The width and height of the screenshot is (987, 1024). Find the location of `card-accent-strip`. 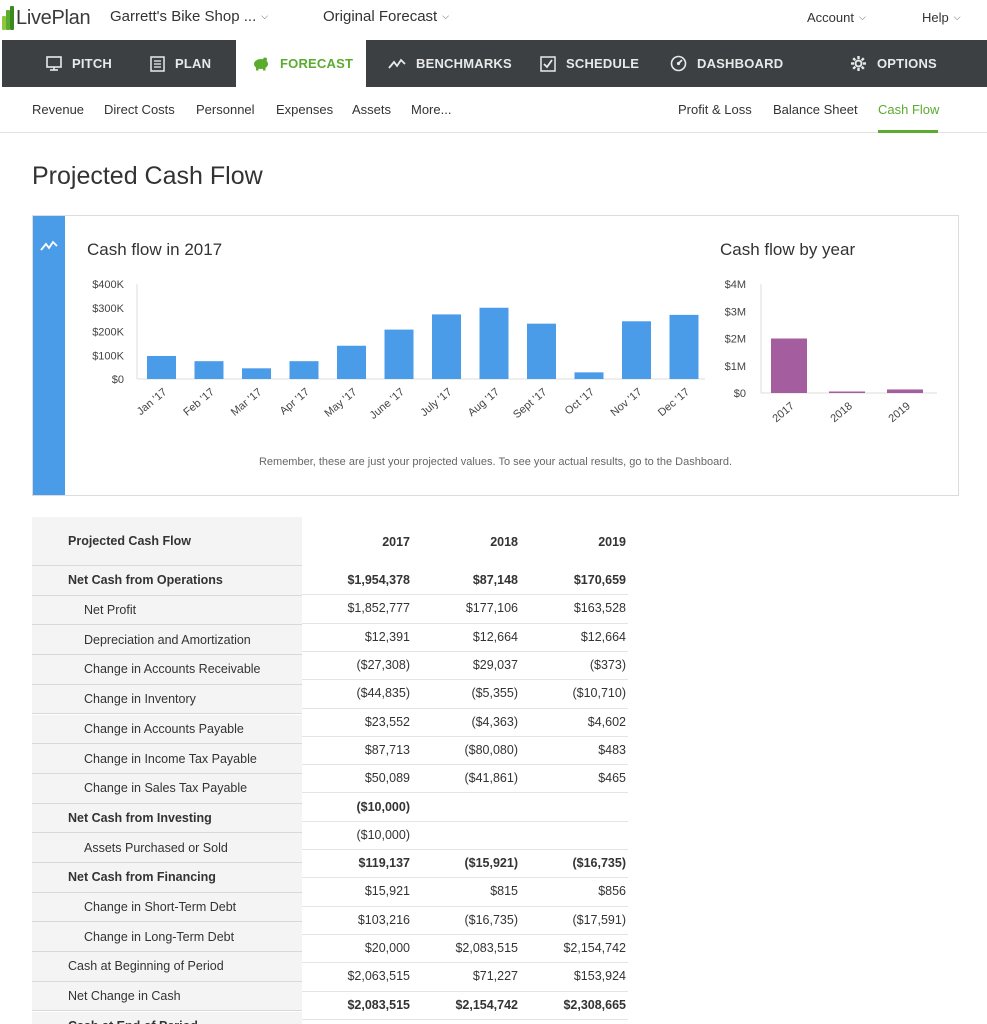

card-accent-strip is located at coordinates (49, 355).